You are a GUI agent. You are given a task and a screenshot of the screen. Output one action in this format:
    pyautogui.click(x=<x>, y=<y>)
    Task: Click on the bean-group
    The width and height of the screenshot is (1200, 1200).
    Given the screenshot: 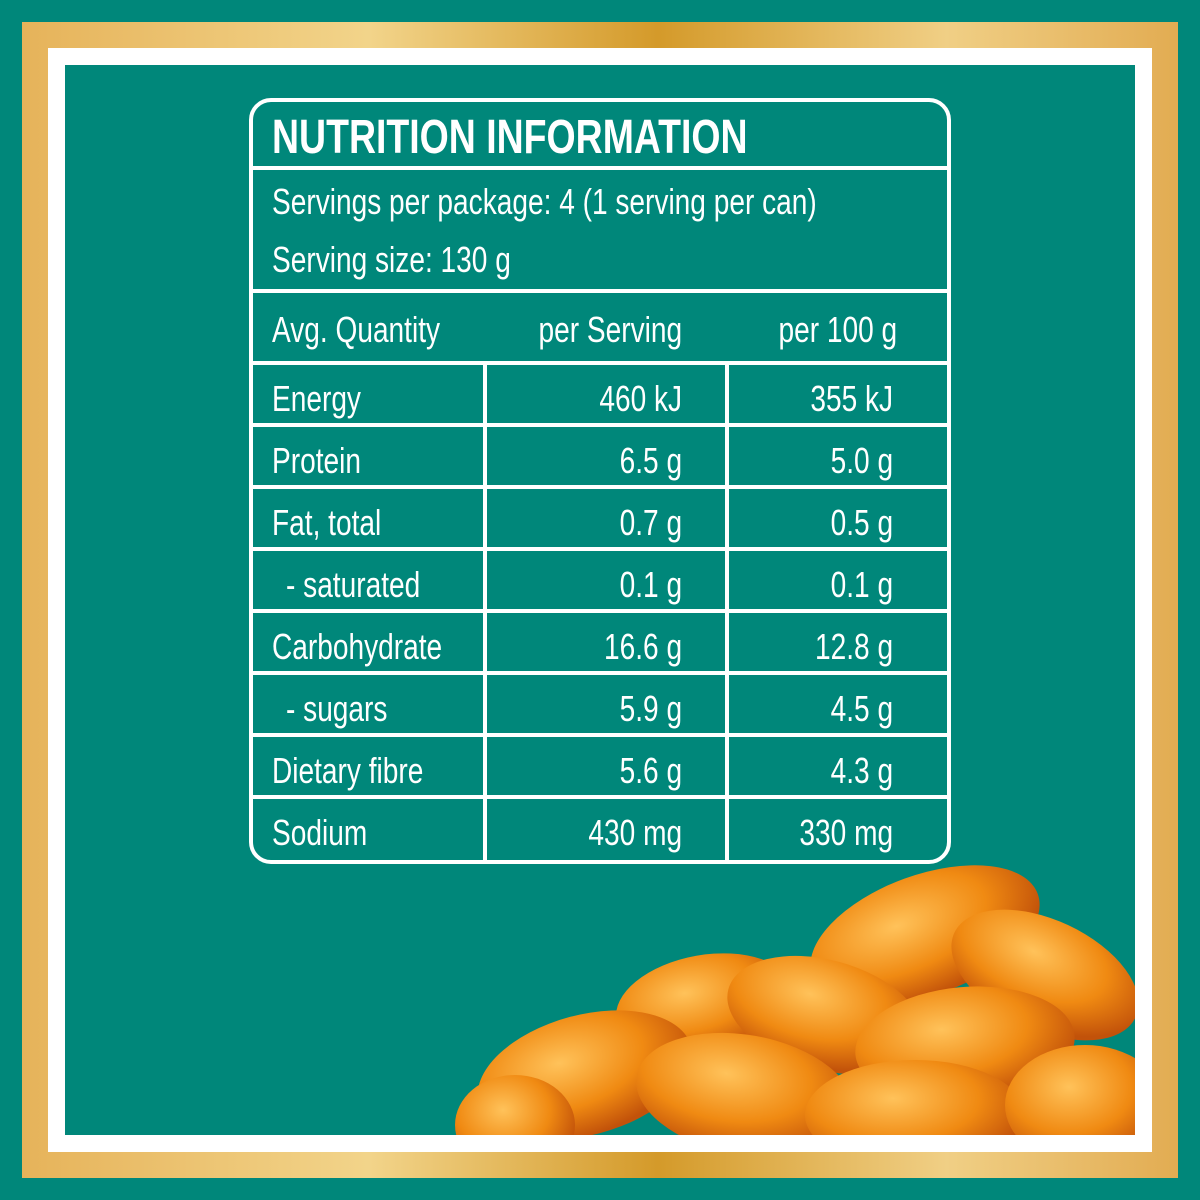 What is the action you would take?
    pyautogui.click(x=795, y=1000)
    